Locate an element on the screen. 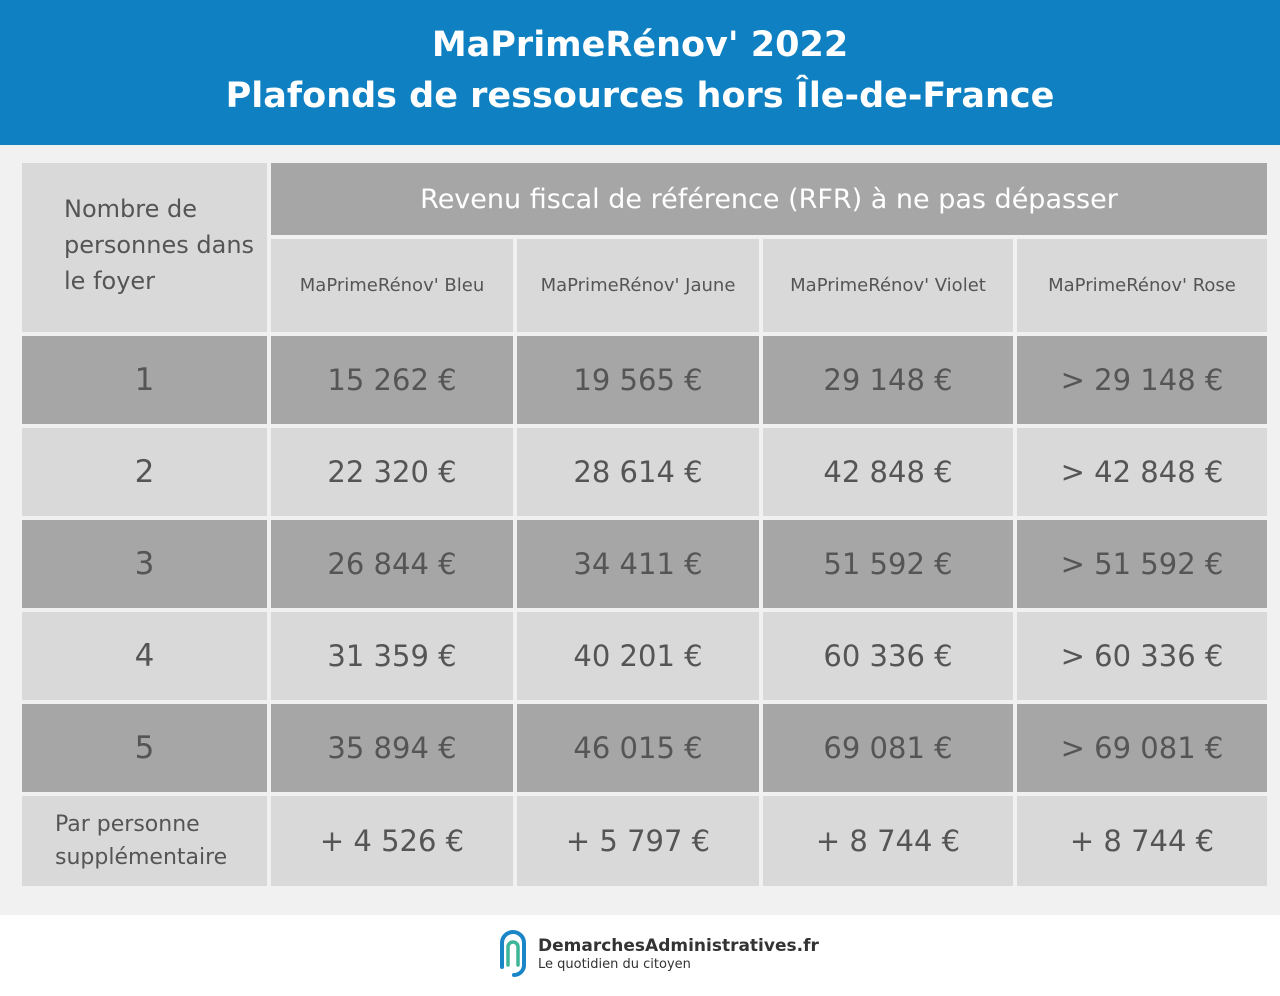 The image size is (1280, 996). table-cell: + 4 526 € is located at coordinates (392, 841).